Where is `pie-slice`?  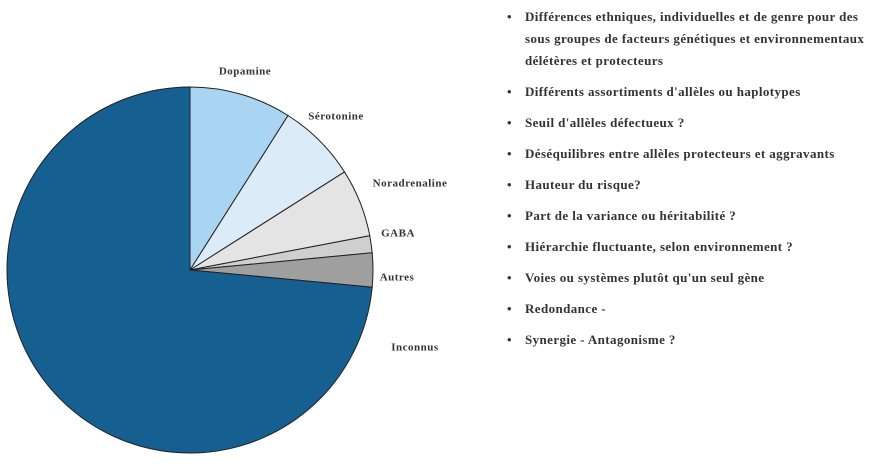
pie-slice is located at coordinates (239, 179).